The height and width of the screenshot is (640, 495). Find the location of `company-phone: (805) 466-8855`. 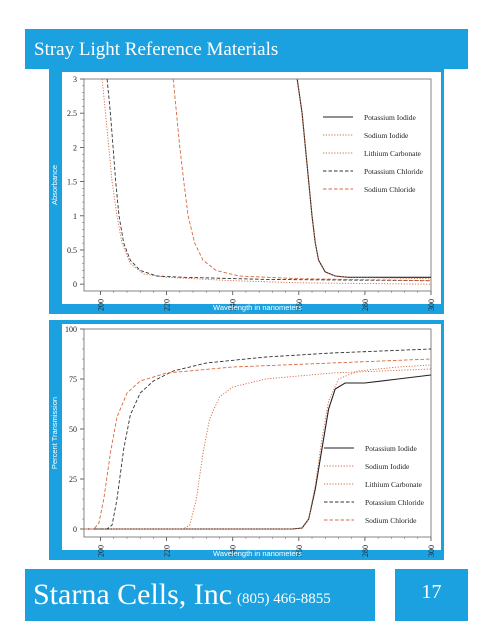

company-phone: (805) 466-8855 is located at coordinates (284, 599).